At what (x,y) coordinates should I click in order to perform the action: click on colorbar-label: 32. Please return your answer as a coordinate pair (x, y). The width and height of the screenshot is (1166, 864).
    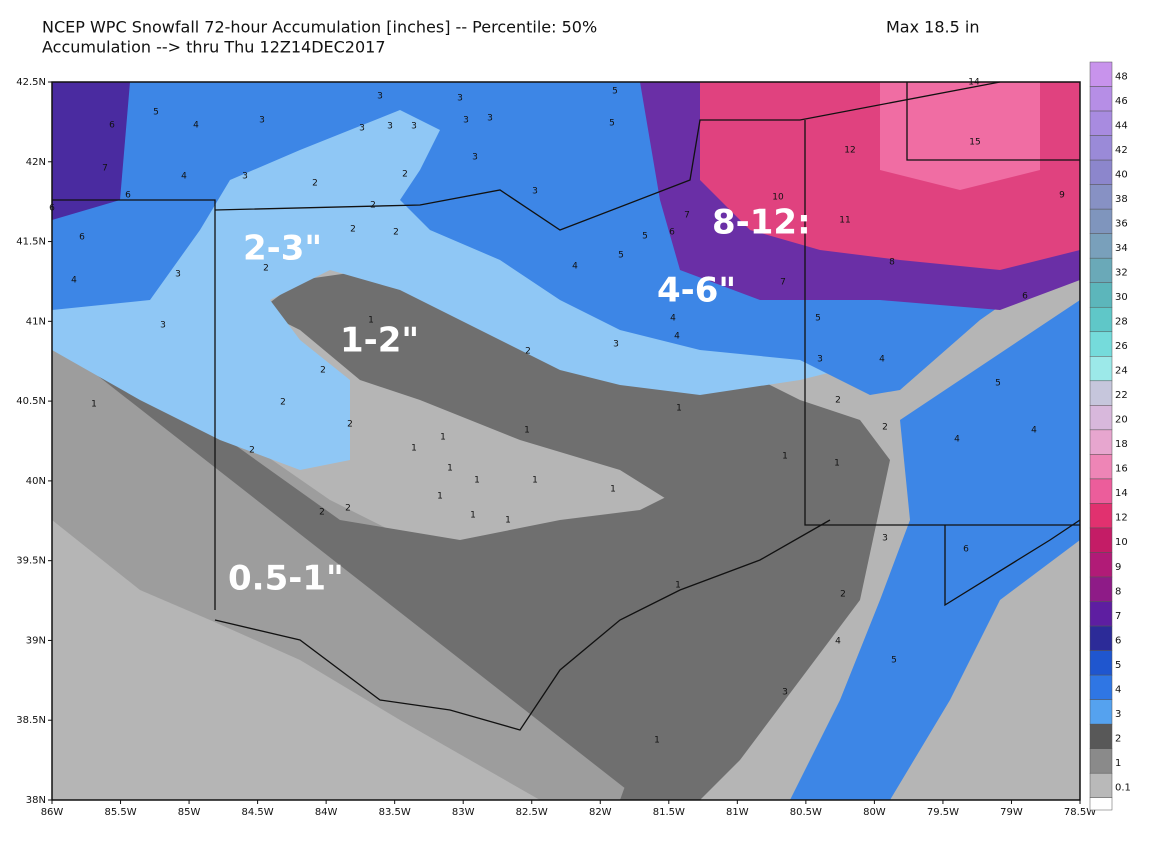
    Looking at the image, I should click on (1121, 272).